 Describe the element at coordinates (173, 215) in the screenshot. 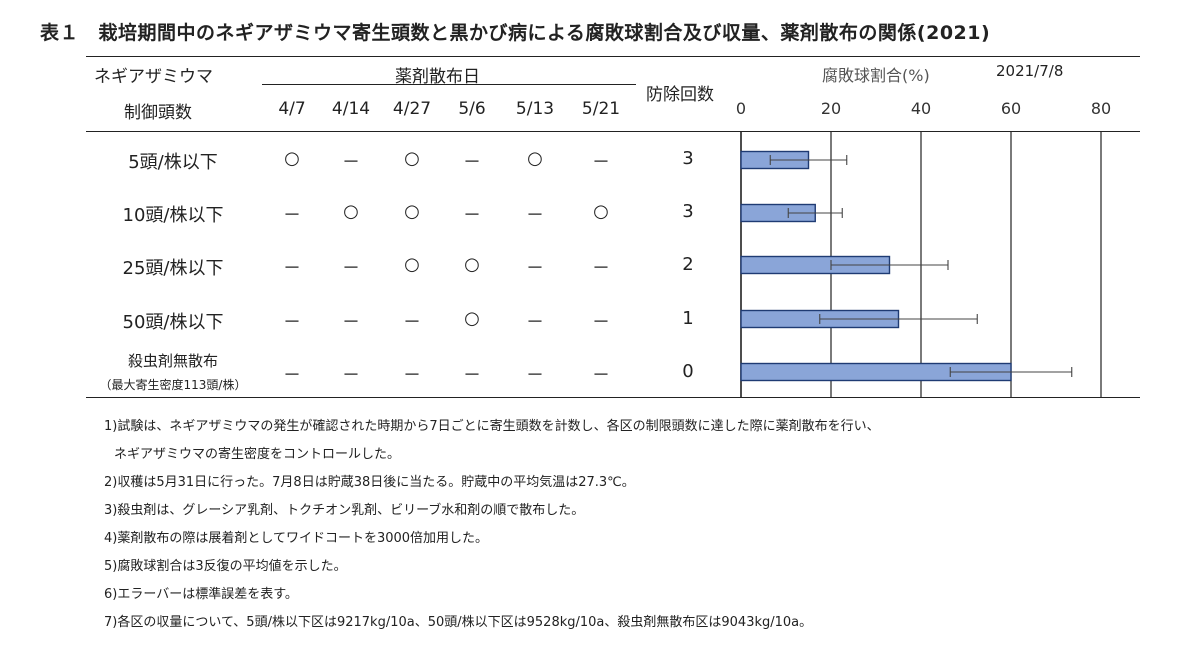

I see `row-label: 10頭/株以下` at that location.